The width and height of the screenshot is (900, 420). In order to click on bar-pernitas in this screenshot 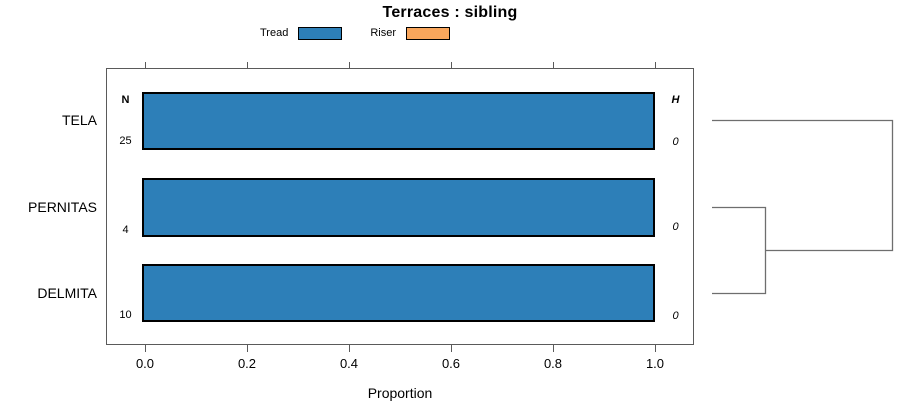, I will do `click(398, 207)`.